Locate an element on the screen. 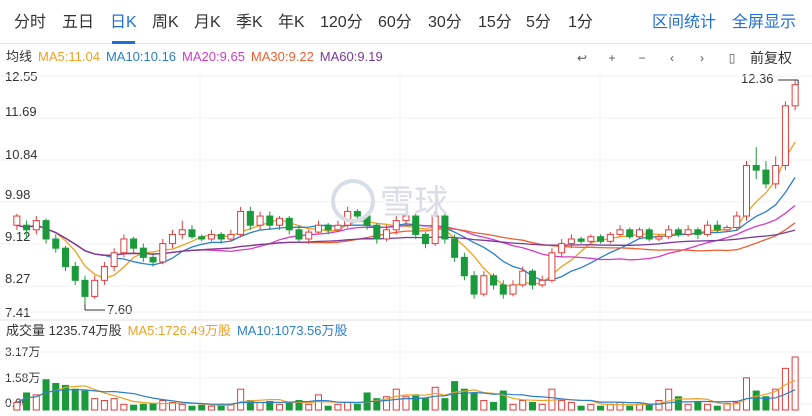  tab-6: 年K is located at coordinates (291, 22).